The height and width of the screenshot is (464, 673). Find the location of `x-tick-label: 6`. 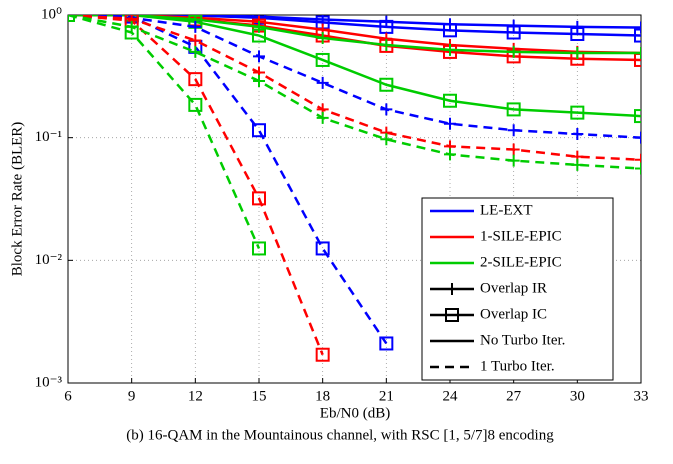

x-tick-label: 6 is located at coordinates (68, 396).